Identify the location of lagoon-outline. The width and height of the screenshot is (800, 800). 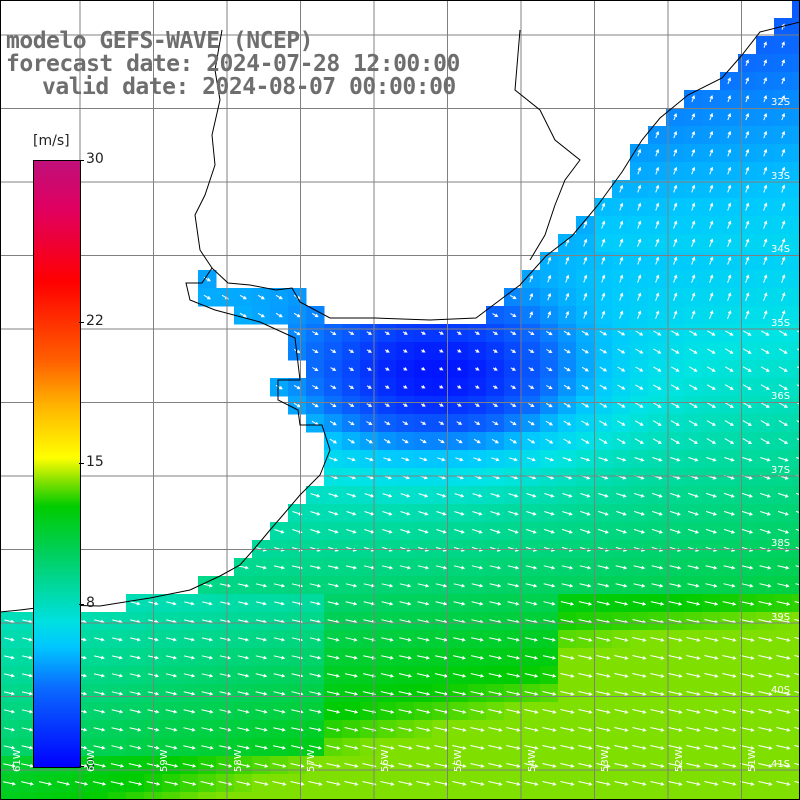
(547, 145).